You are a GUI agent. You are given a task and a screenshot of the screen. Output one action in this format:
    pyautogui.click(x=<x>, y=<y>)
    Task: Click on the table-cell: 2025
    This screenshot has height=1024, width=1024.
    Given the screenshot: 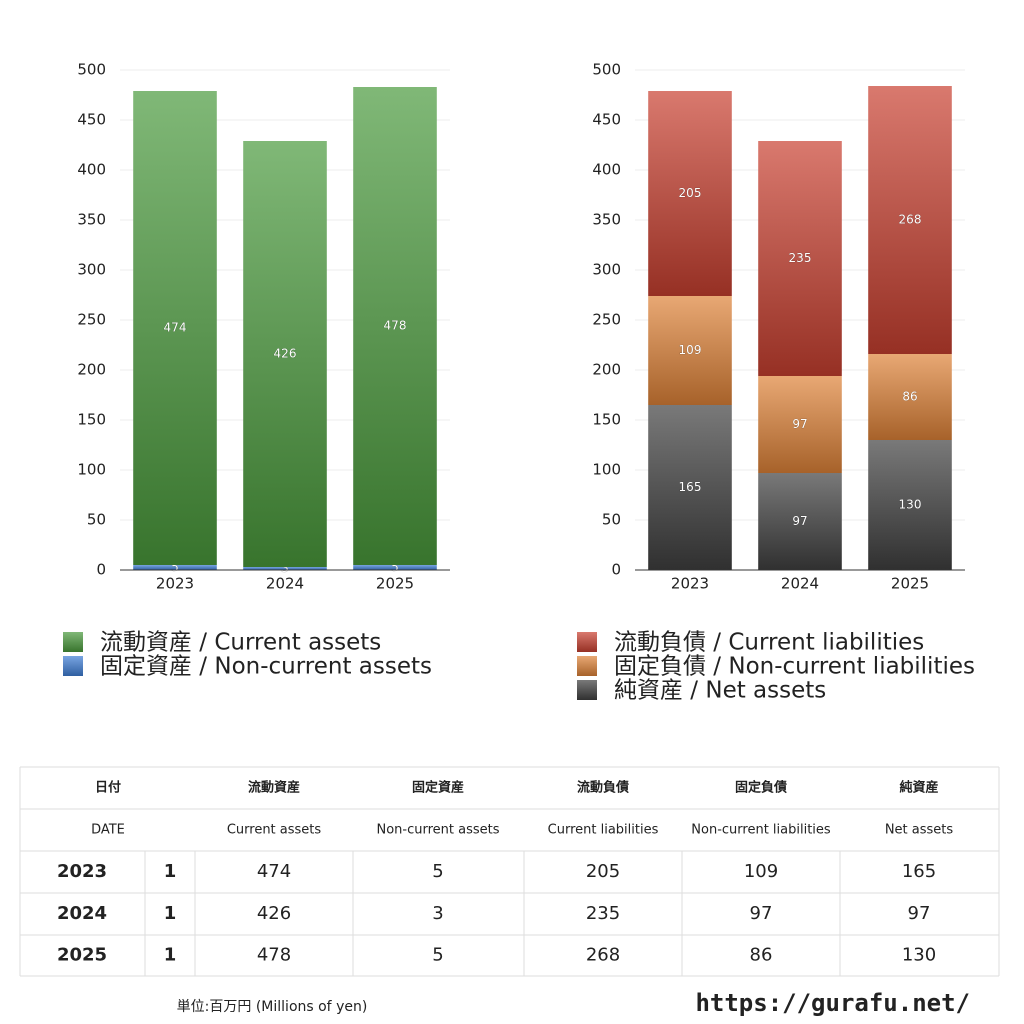 What is the action you would take?
    pyautogui.click(x=82, y=955)
    